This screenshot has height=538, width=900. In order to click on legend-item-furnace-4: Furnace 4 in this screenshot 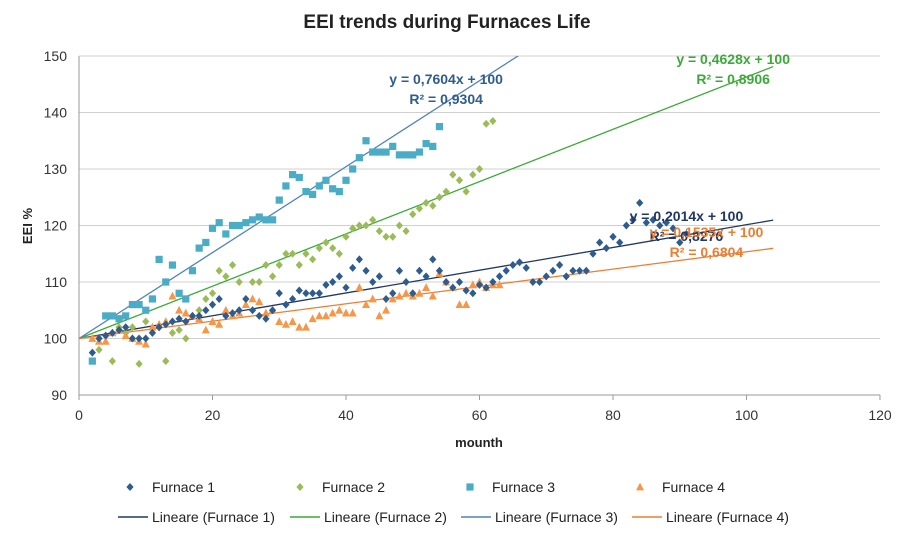, I will do `click(680, 487)`.